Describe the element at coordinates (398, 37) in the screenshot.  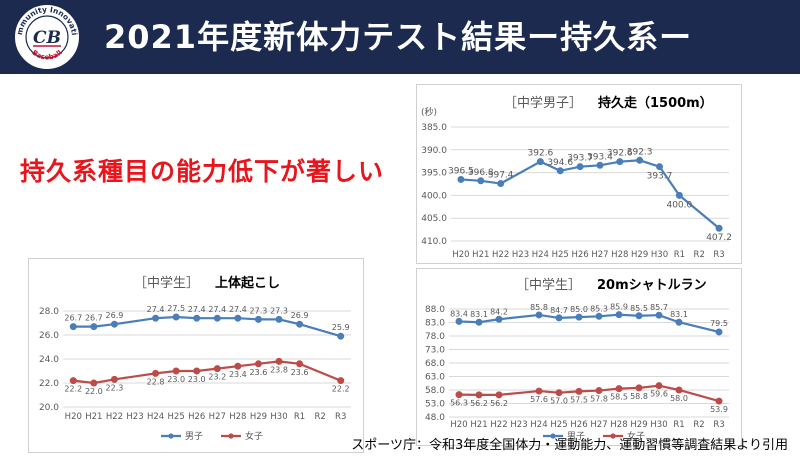
I see `slide-title: 2021年度新体力テスト結果ー持久系ー` at that location.